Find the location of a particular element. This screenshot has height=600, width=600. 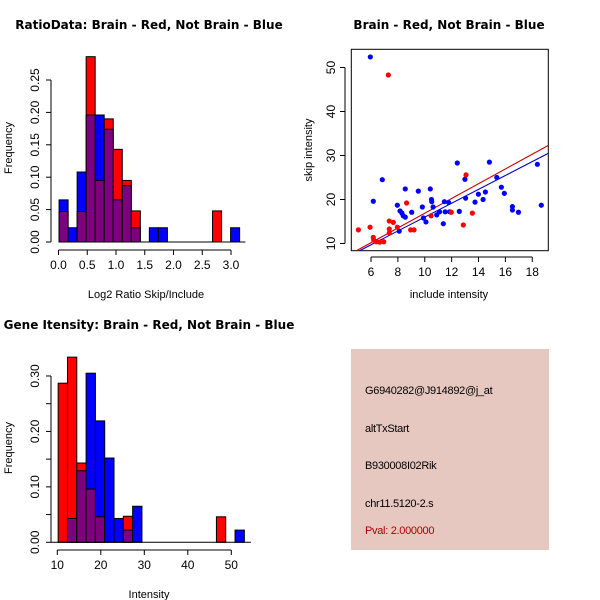

y-tick-label: 40 is located at coordinates (331, 112).